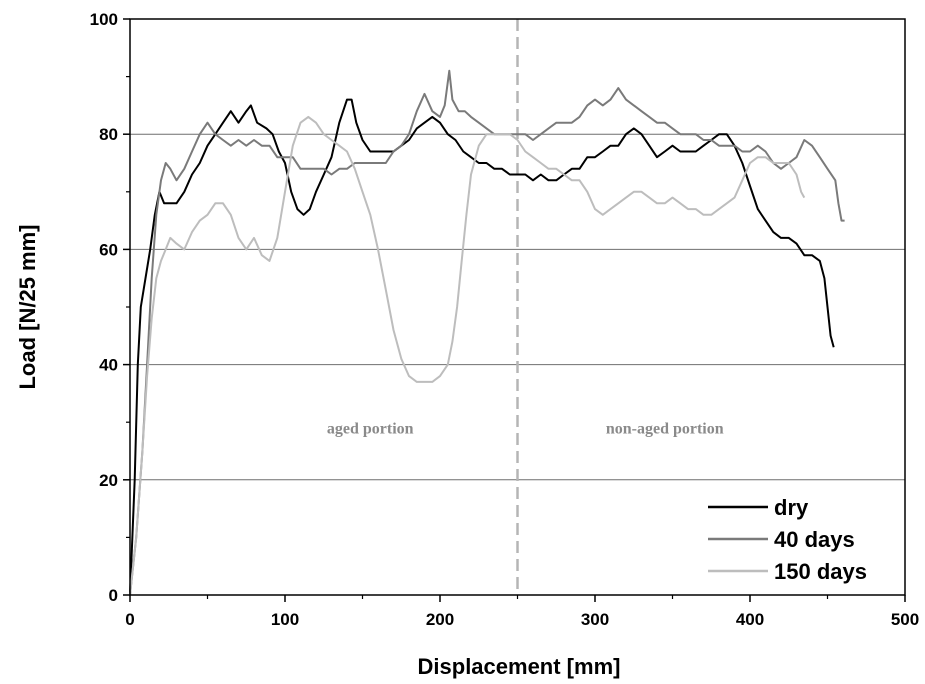 The image size is (925, 684). I want to click on x-tick-label: 200, so click(440, 619).